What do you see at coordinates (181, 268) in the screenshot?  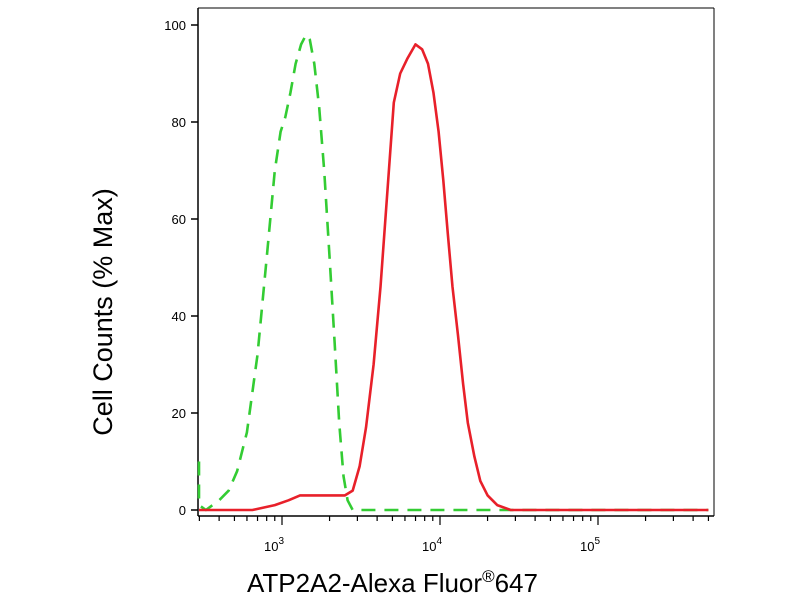 I see `y-axis-ticks: 0 20 40 60 80 100` at bounding box center [181, 268].